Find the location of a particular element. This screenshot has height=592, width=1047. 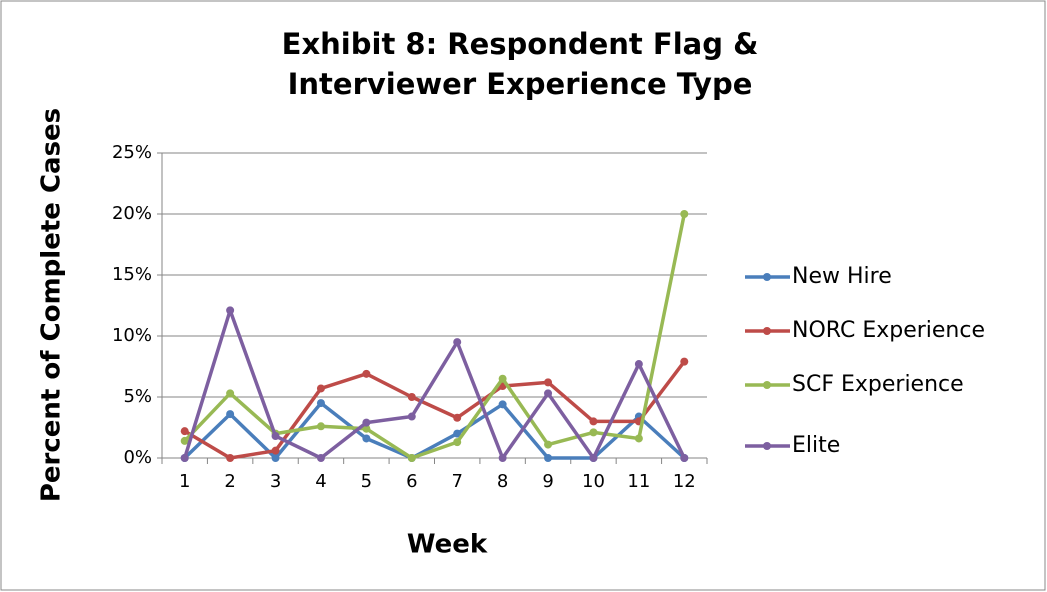

y-tick-label: 20% is located at coordinates (132, 213).